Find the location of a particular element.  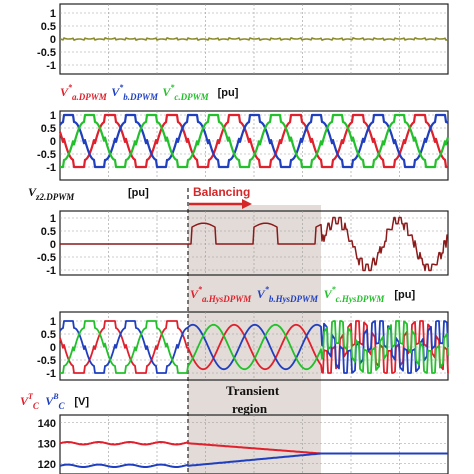

legend-entry: VTC is located at coordinates (30, 401).